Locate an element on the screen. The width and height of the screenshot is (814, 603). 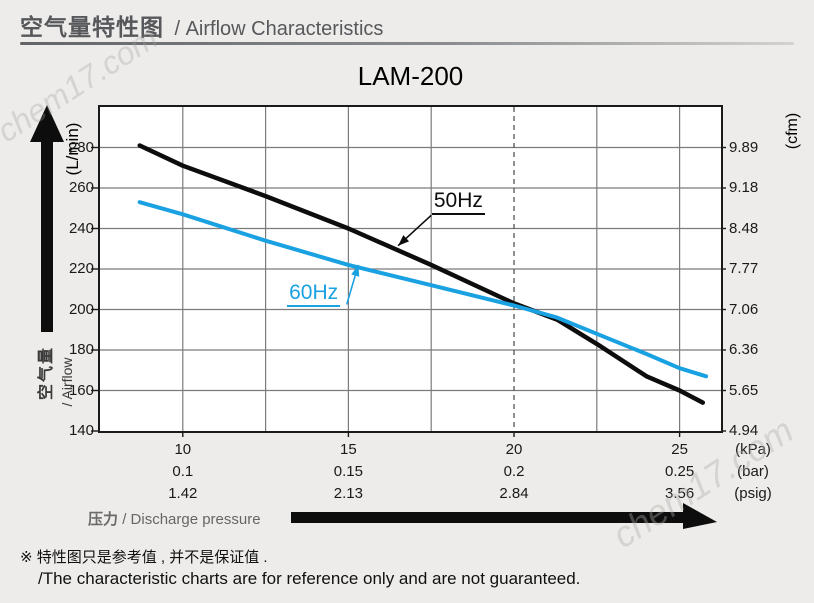
x-tick-label: 2.13 is located at coordinates (348, 493).